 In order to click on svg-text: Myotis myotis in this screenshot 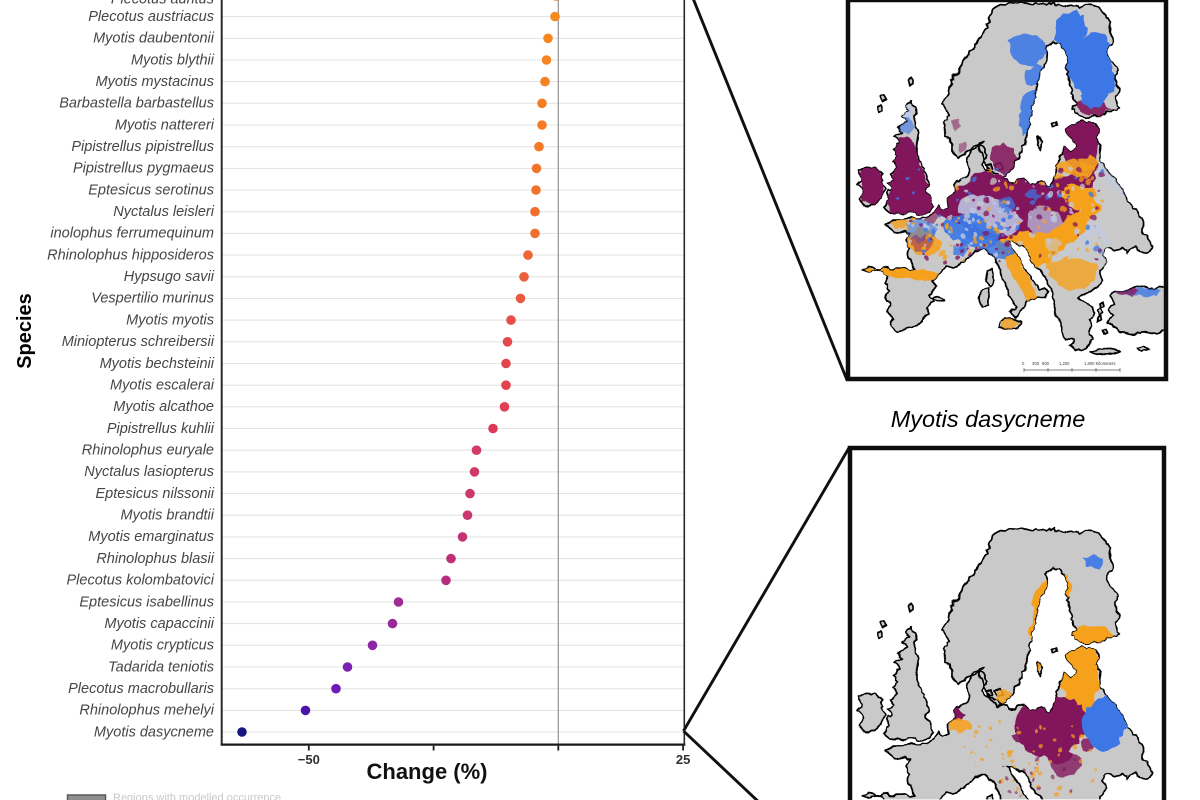, I will do `click(170, 320)`.